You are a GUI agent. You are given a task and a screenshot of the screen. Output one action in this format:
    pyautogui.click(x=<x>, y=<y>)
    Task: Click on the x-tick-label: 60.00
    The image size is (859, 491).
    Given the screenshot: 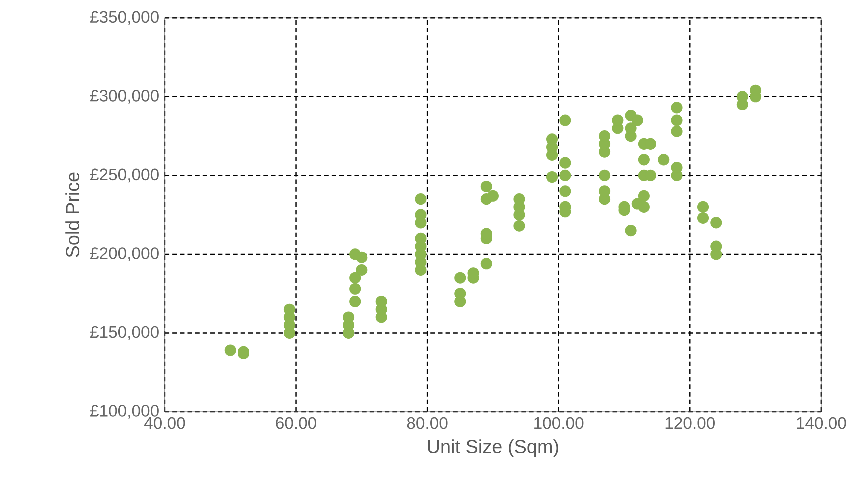 What is the action you would take?
    pyautogui.click(x=296, y=423)
    